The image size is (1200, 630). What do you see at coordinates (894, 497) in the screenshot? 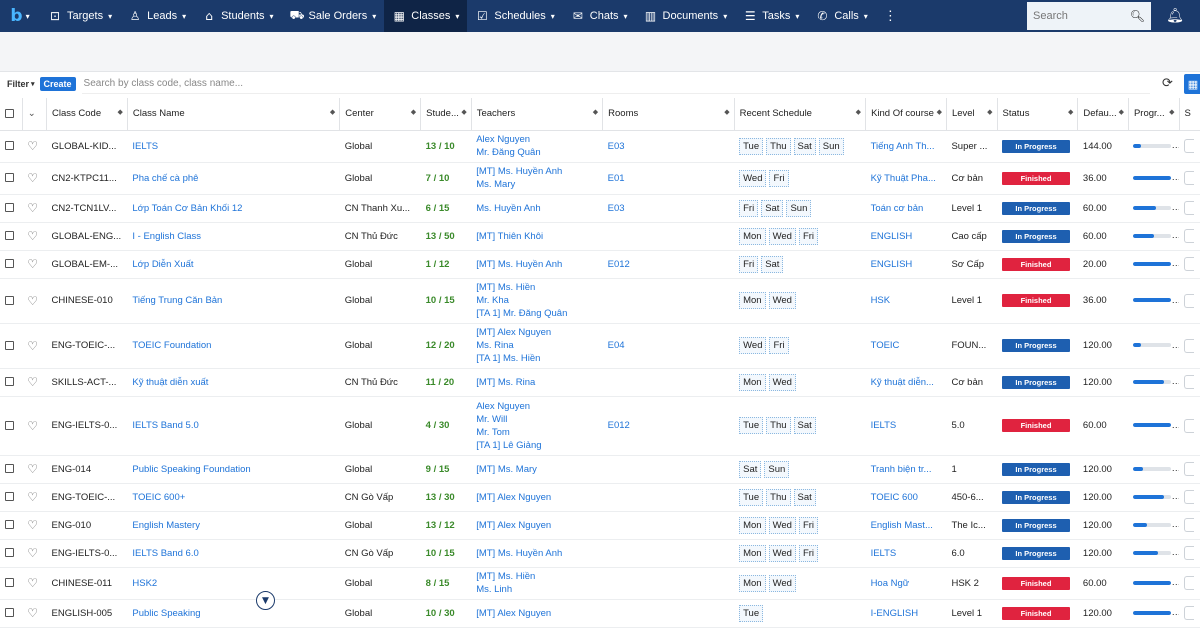
I see `kind-of-course-link-text: TOEIC 600` at bounding box center [894, 497].